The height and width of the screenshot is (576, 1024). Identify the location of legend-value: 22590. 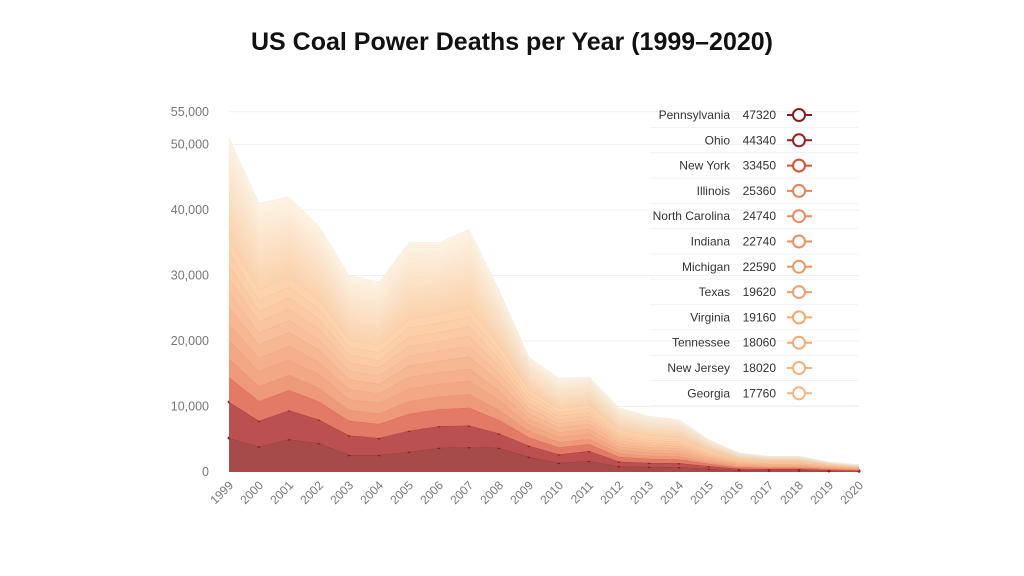
(760, 267).